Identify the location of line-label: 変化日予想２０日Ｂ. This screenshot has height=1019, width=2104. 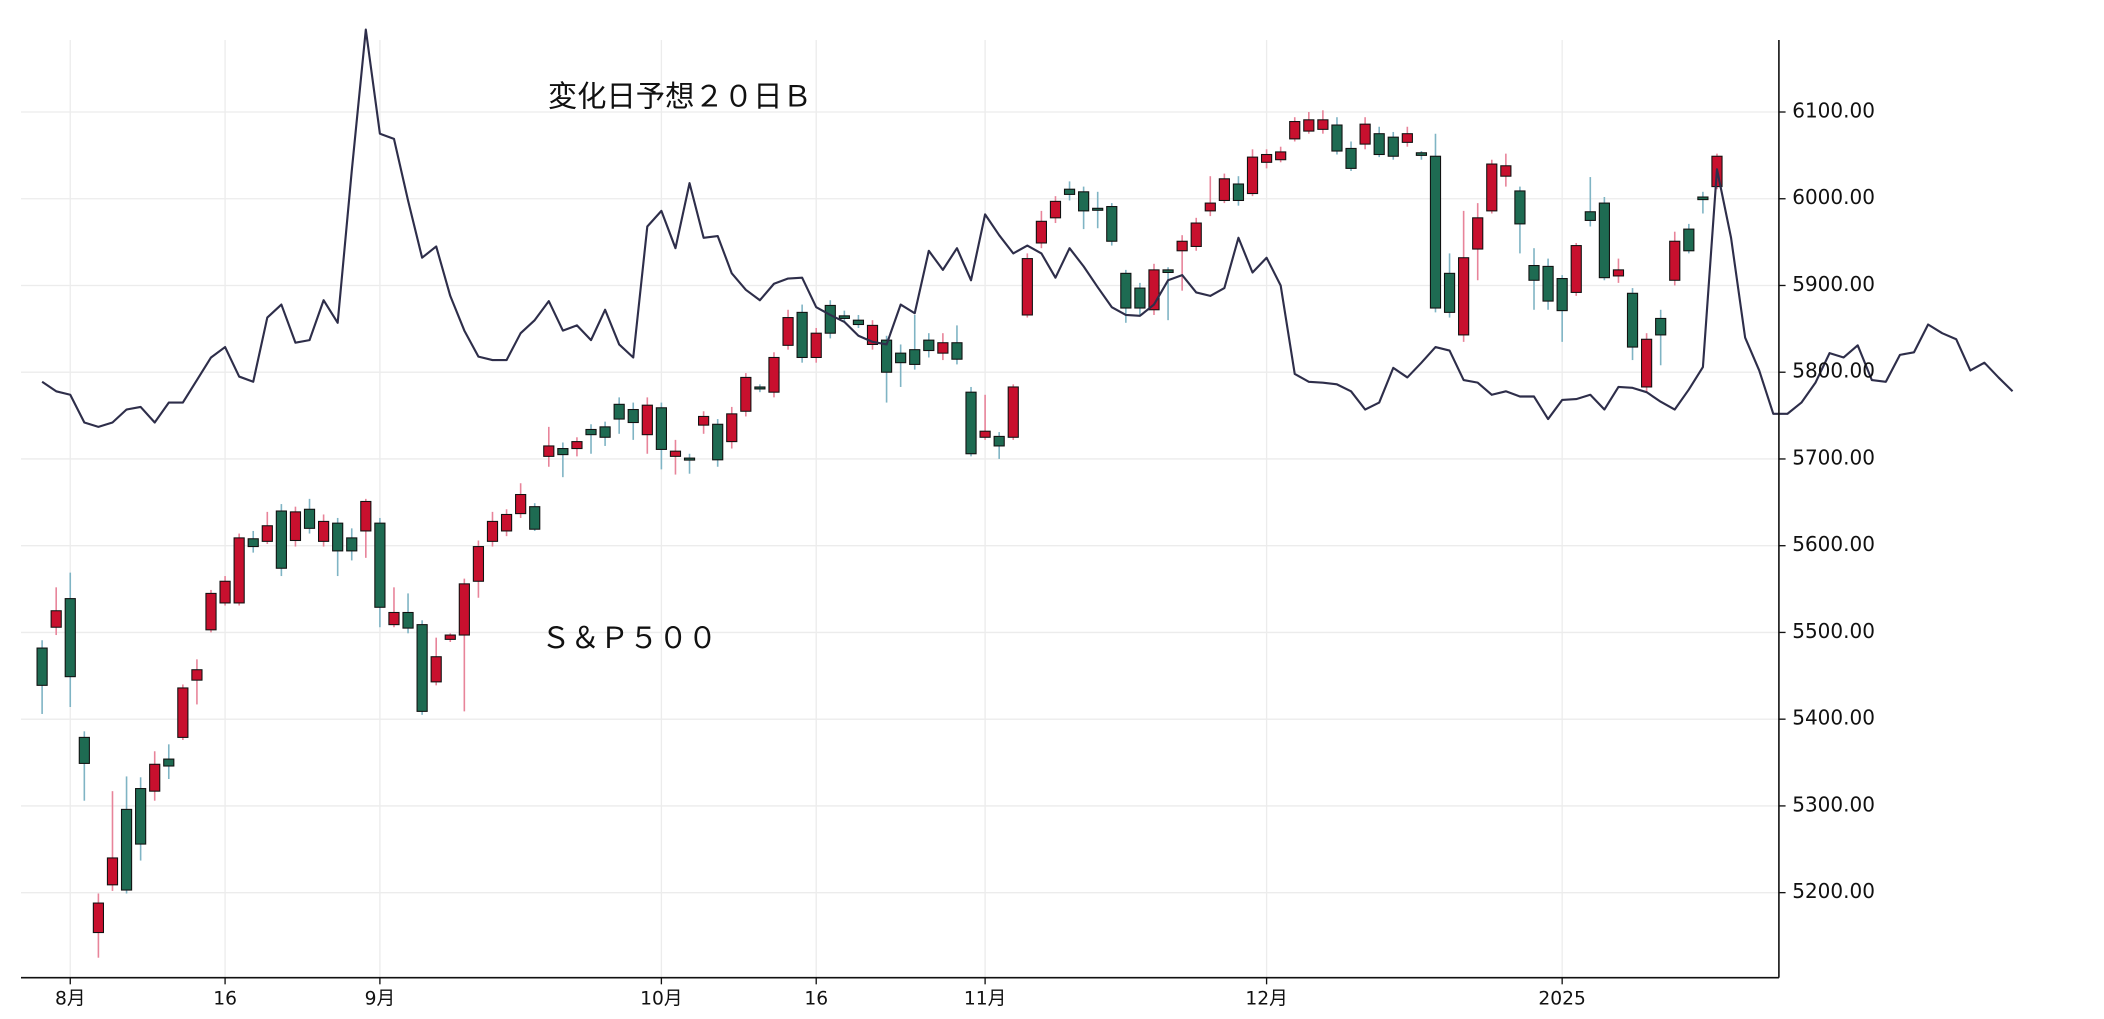
(680, 97).